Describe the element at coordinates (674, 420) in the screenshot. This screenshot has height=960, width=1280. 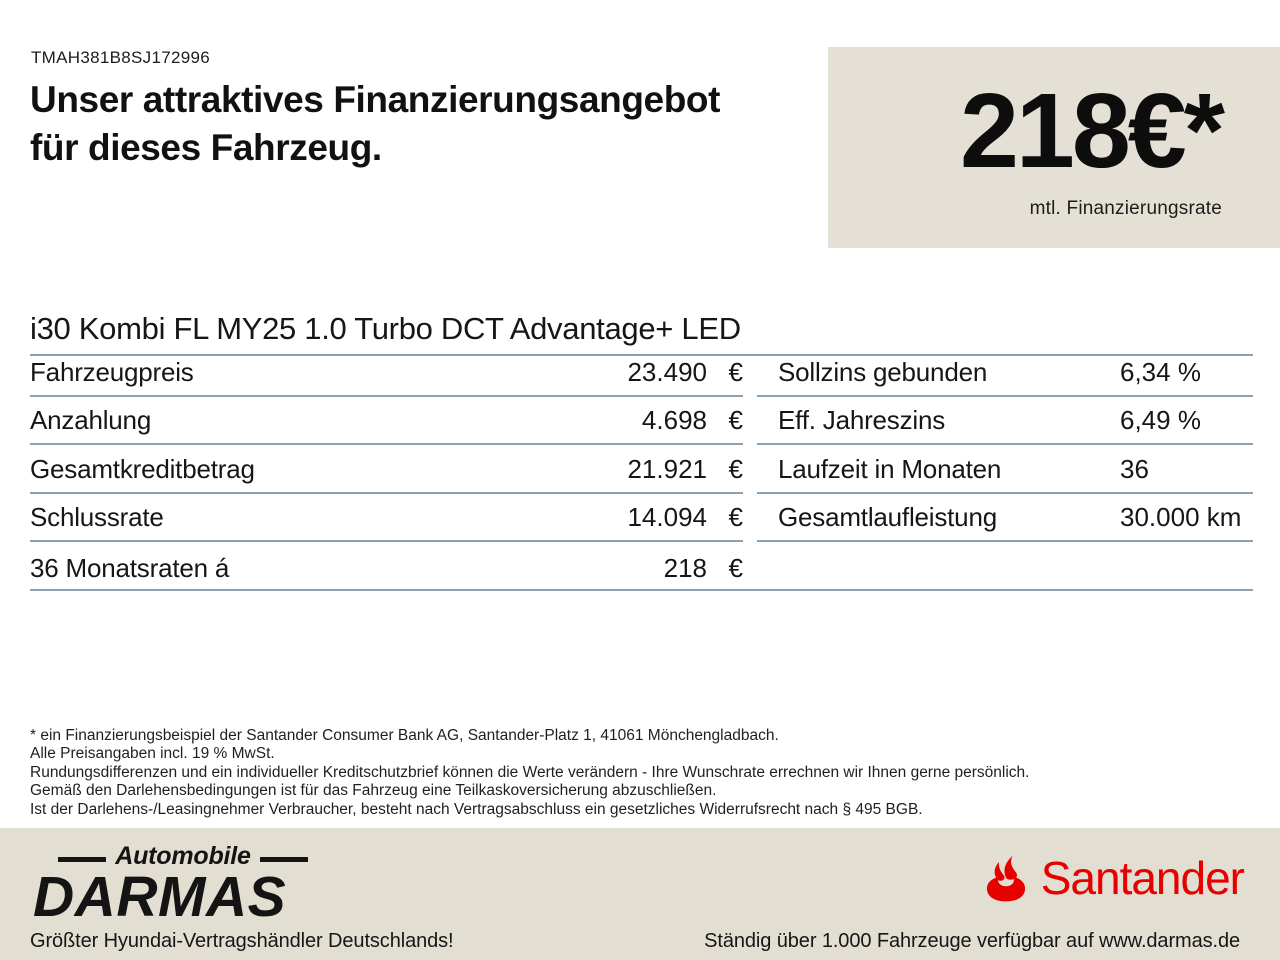
I see `row-value: 4.698` at that location.